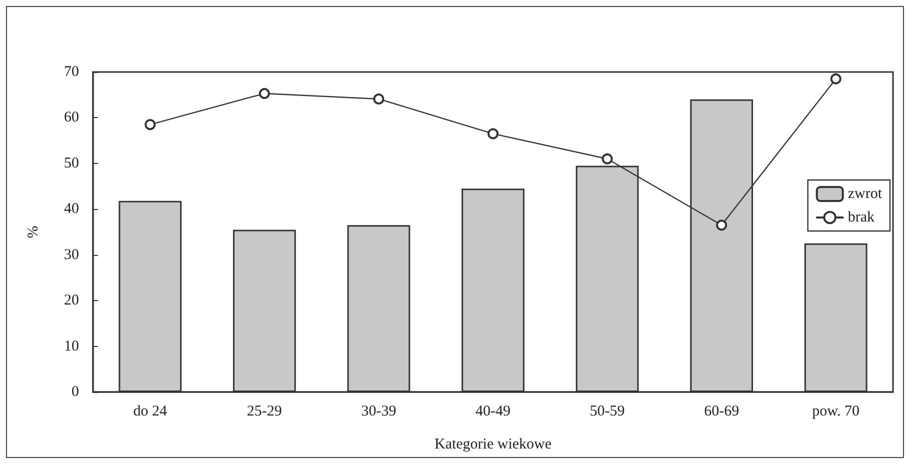 The image size is (914, 468). Describe the element at coordinates (71, 163) in the screenshot. I see `y-tick-label: 50` at that location.